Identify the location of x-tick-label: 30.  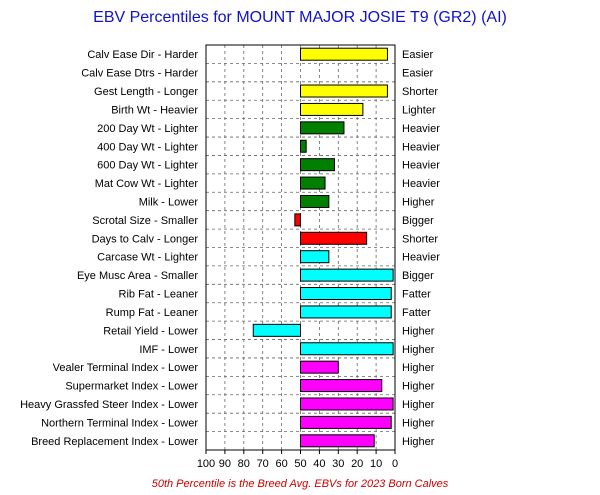
(338, 464).